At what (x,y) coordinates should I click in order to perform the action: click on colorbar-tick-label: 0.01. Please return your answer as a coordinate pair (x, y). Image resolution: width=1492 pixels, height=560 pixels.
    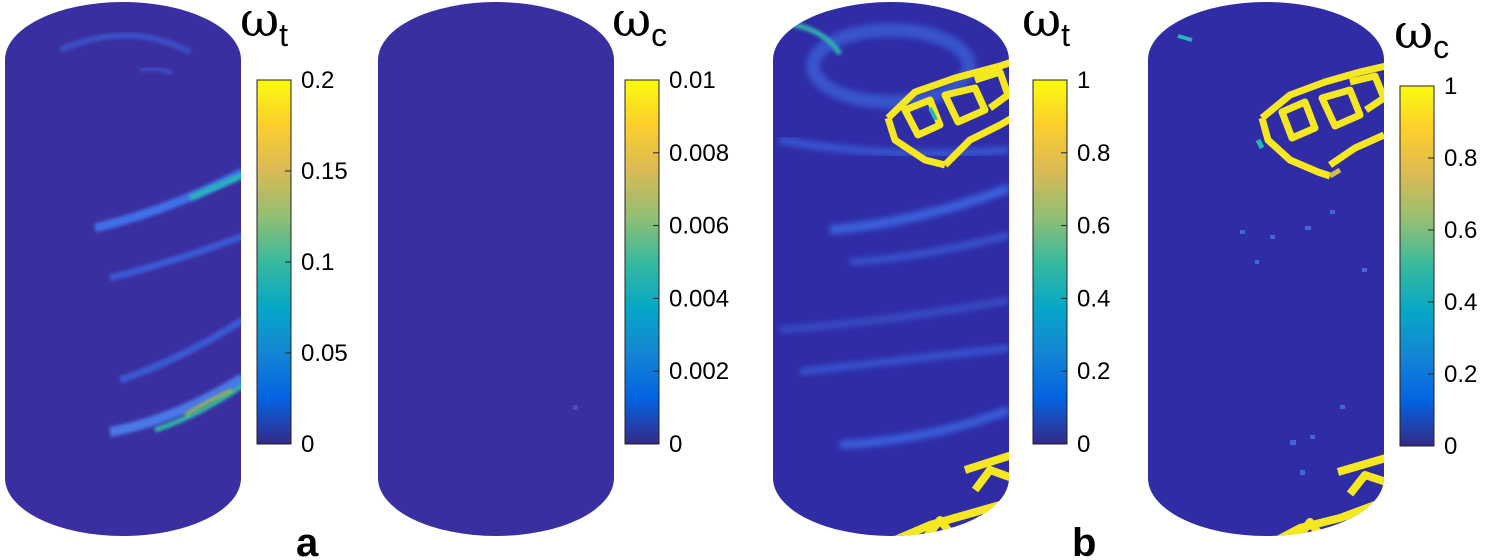
    Looking at the image, I should click on (692, 80).